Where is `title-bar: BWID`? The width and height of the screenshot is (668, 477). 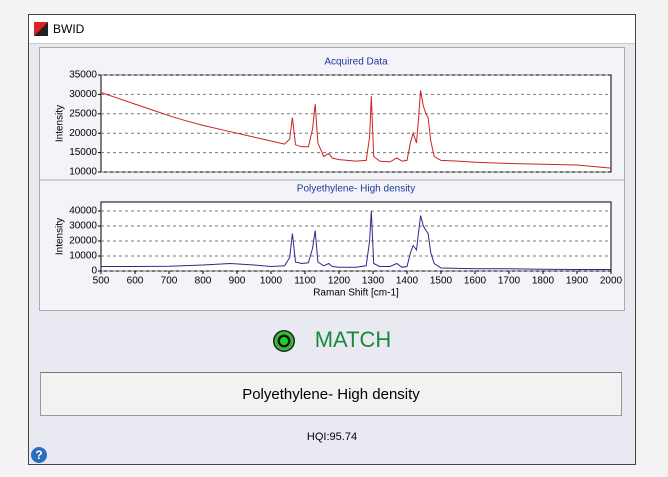 title-bar: BWID is located at coordinates (332, 29).